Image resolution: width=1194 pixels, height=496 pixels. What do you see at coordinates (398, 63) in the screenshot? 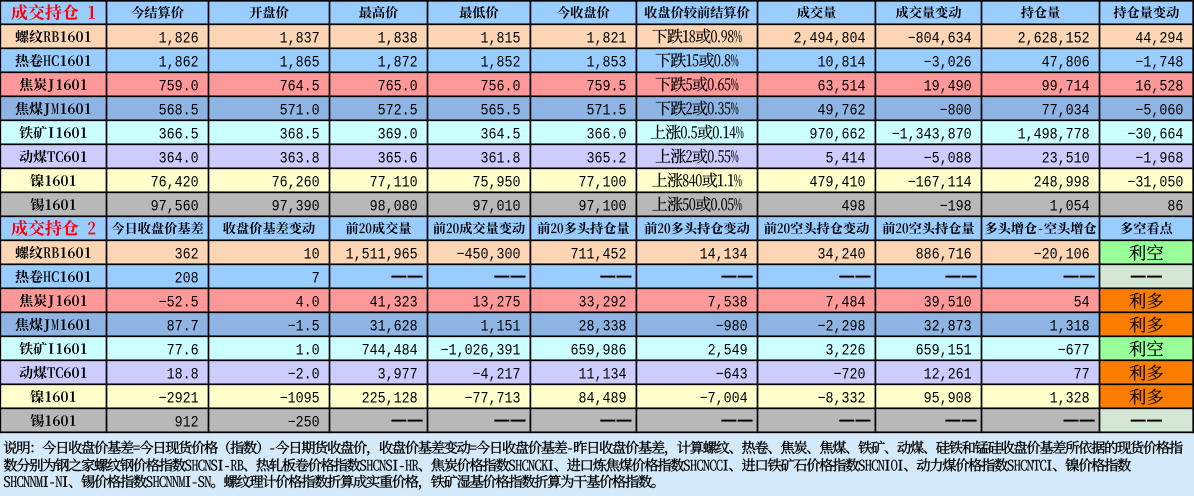
I see `svg-text: 1,872` at bounding box center [398, 63].